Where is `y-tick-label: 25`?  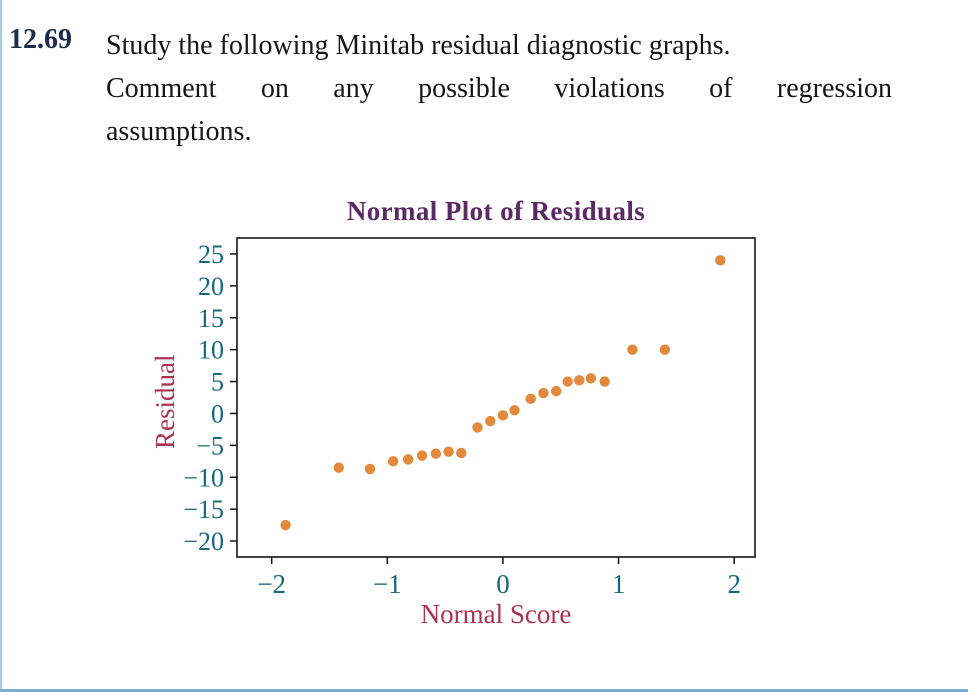
y-tick-label: 25 is located at coordinates (211, 254).